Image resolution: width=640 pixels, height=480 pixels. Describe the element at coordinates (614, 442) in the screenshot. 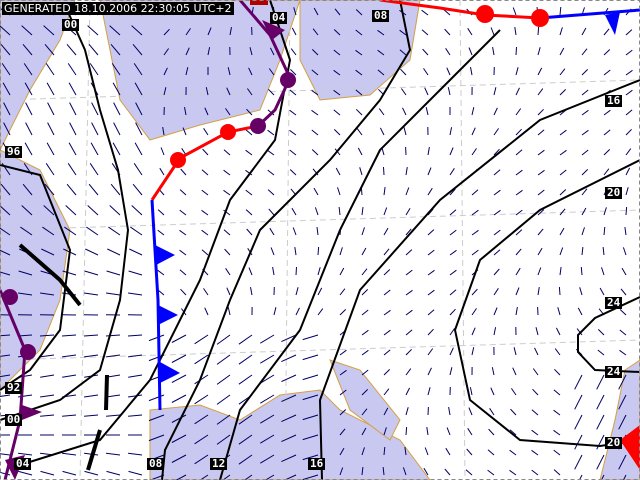

I see `isobar-label: 20` at that location.